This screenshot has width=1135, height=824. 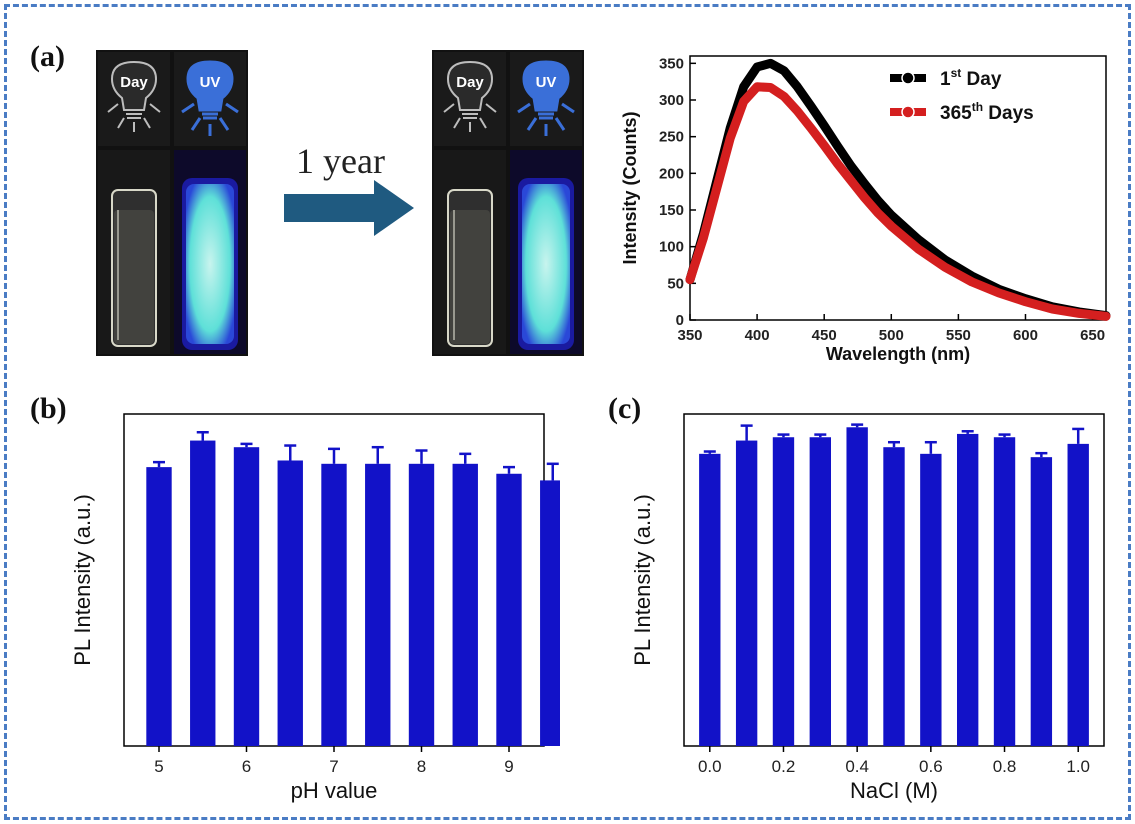 What do you see at coordinates (894, 790) in the screenshot?
I see `x-axis-label: NaCl (M)` at bounding box center [894, 790].